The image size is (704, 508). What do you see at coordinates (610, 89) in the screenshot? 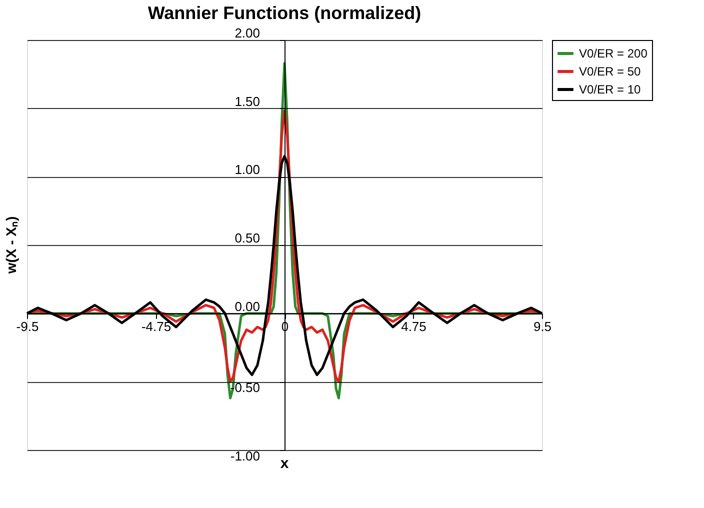
I see `legend-label: V0/ER = 10` at bounding box center [610, 89].